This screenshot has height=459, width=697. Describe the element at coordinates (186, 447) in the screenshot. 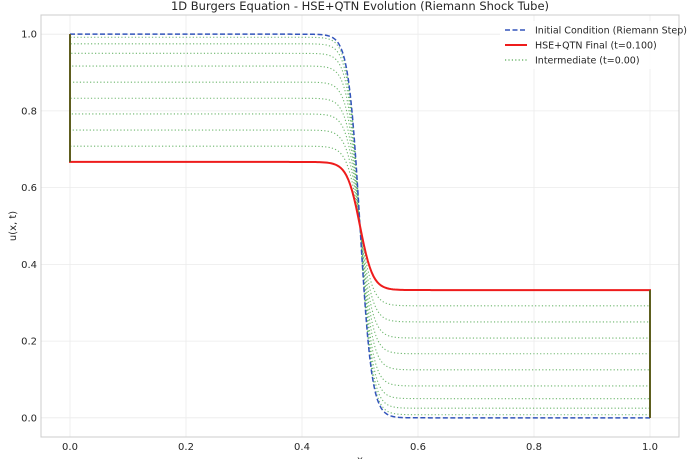

I see `x-tick-label: 0.2` at that location.